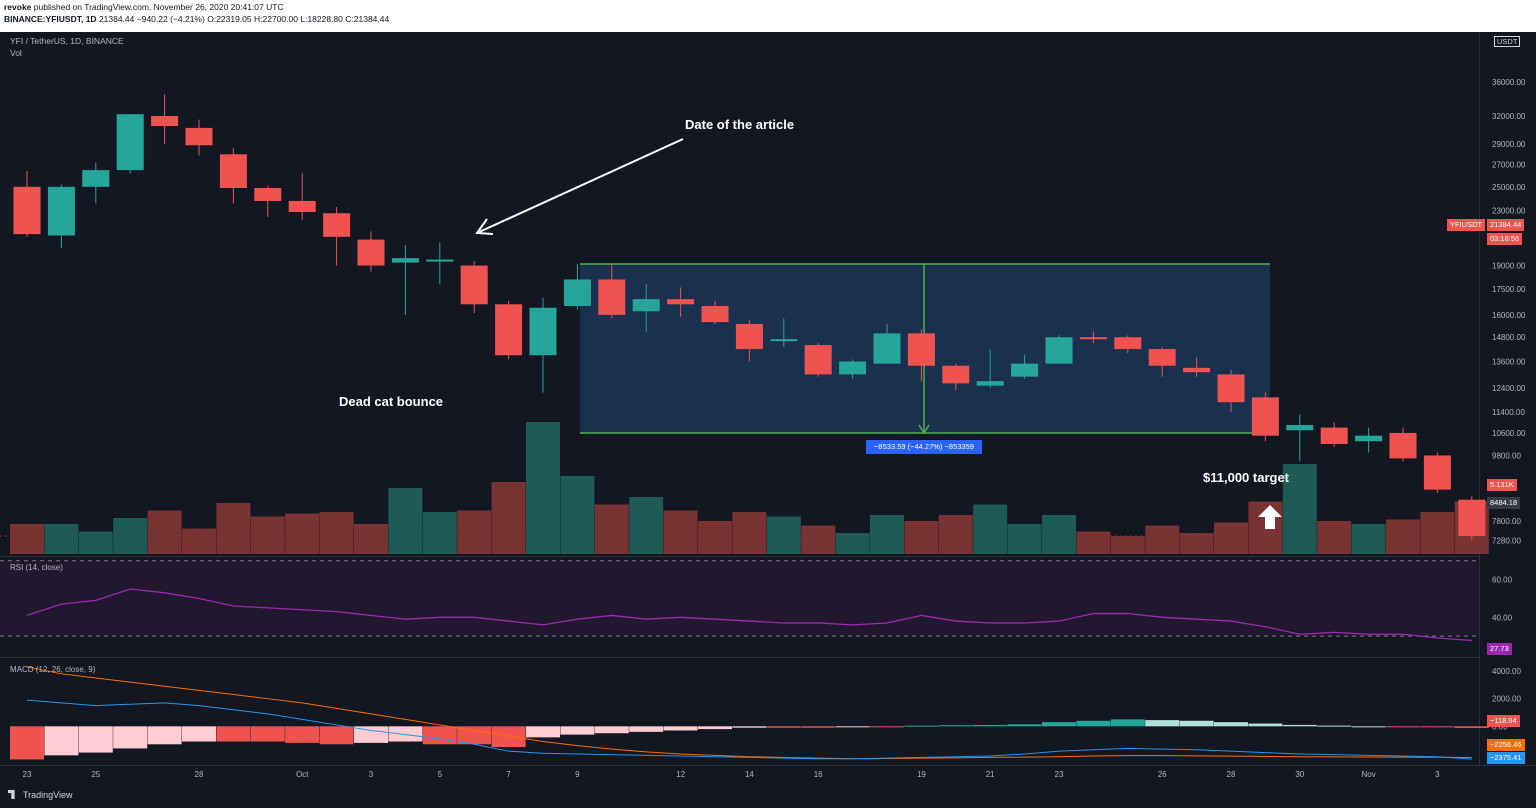 The width and height of the screenshot is (1536, 808). I want to click on macd-tick-label: 2000.00, so click(1506, 699).